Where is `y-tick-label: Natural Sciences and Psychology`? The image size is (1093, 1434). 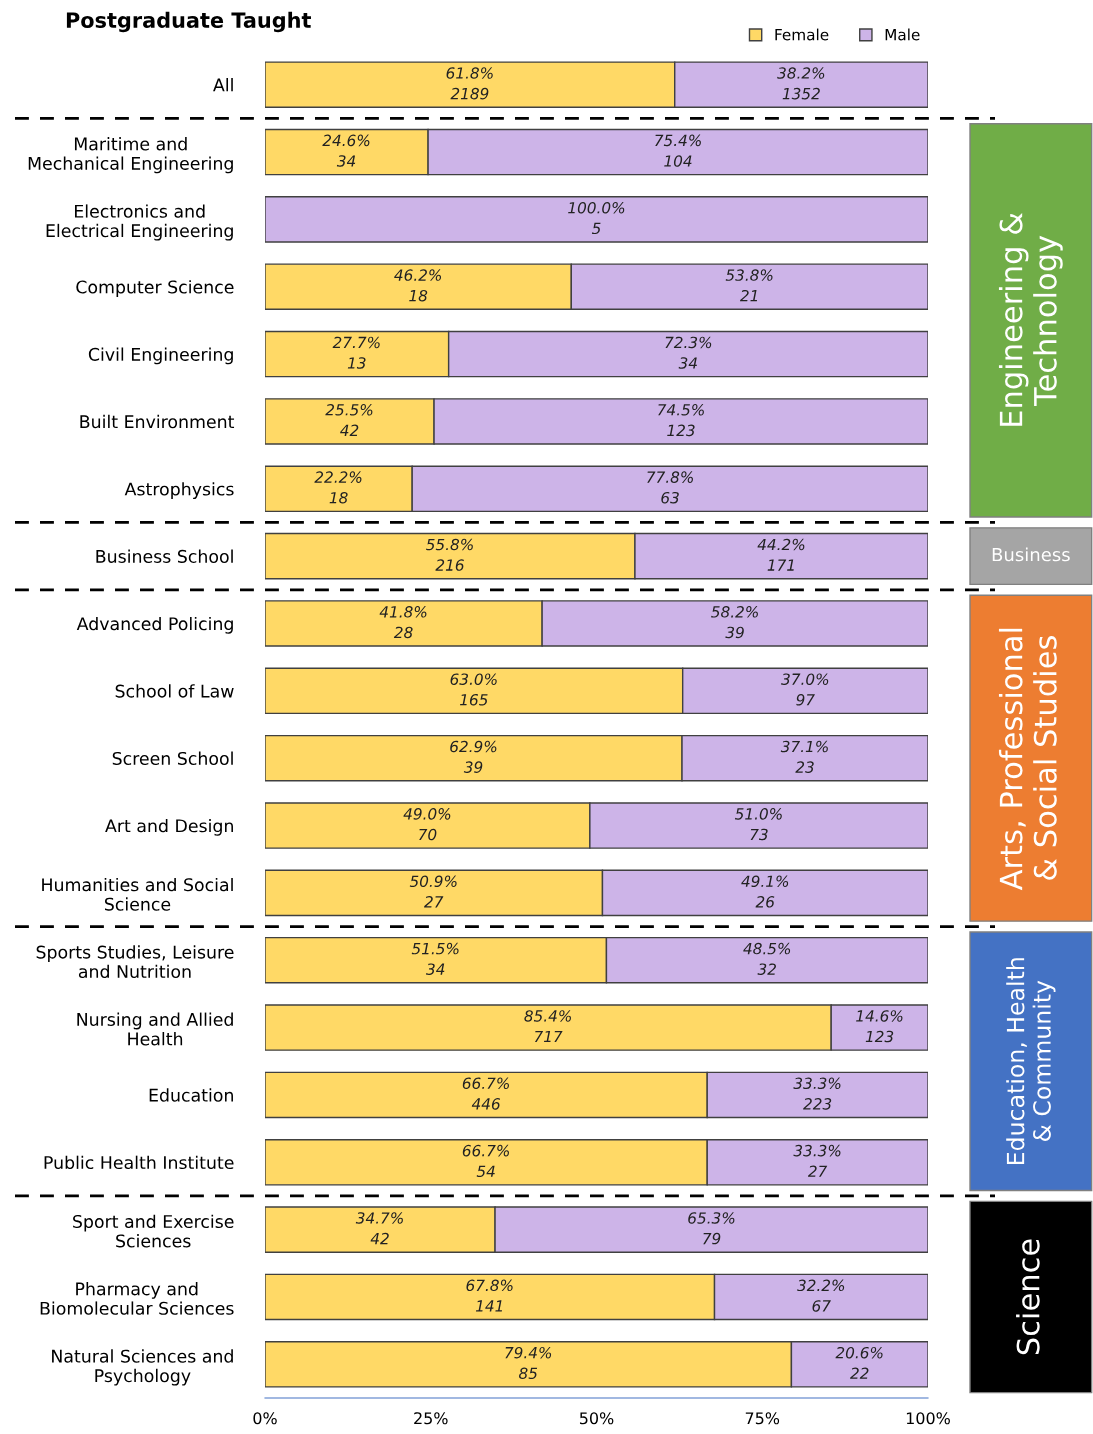
y-tick-label: Natural Sciences and Psychology is located at coordinates (142, 1367).